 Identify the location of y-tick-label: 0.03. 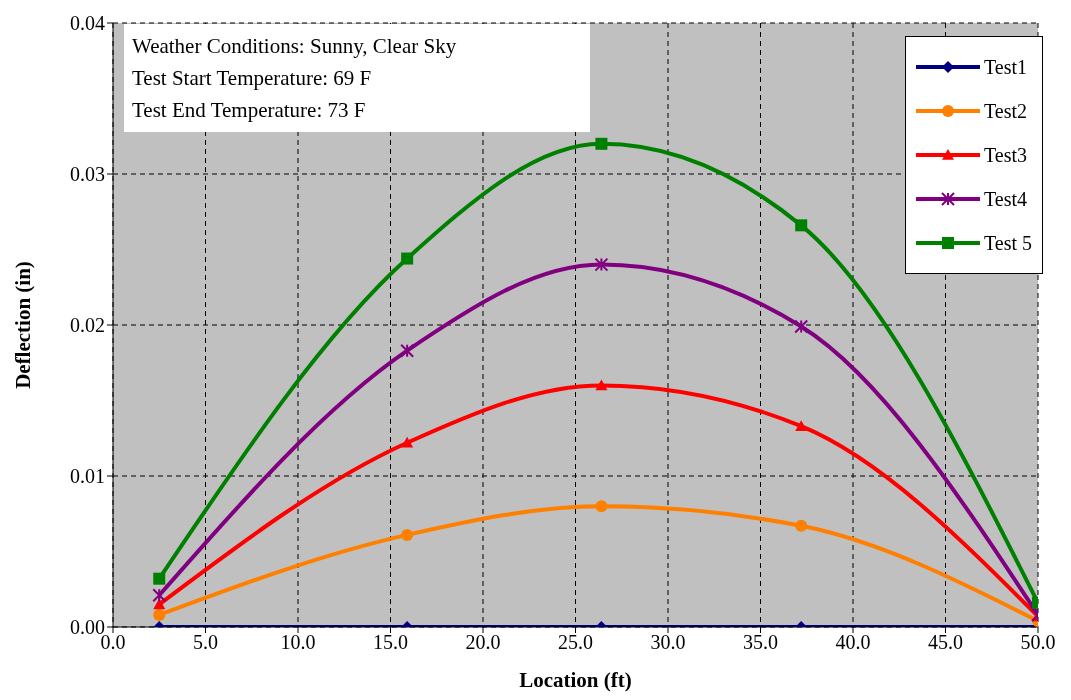
(87, 174).